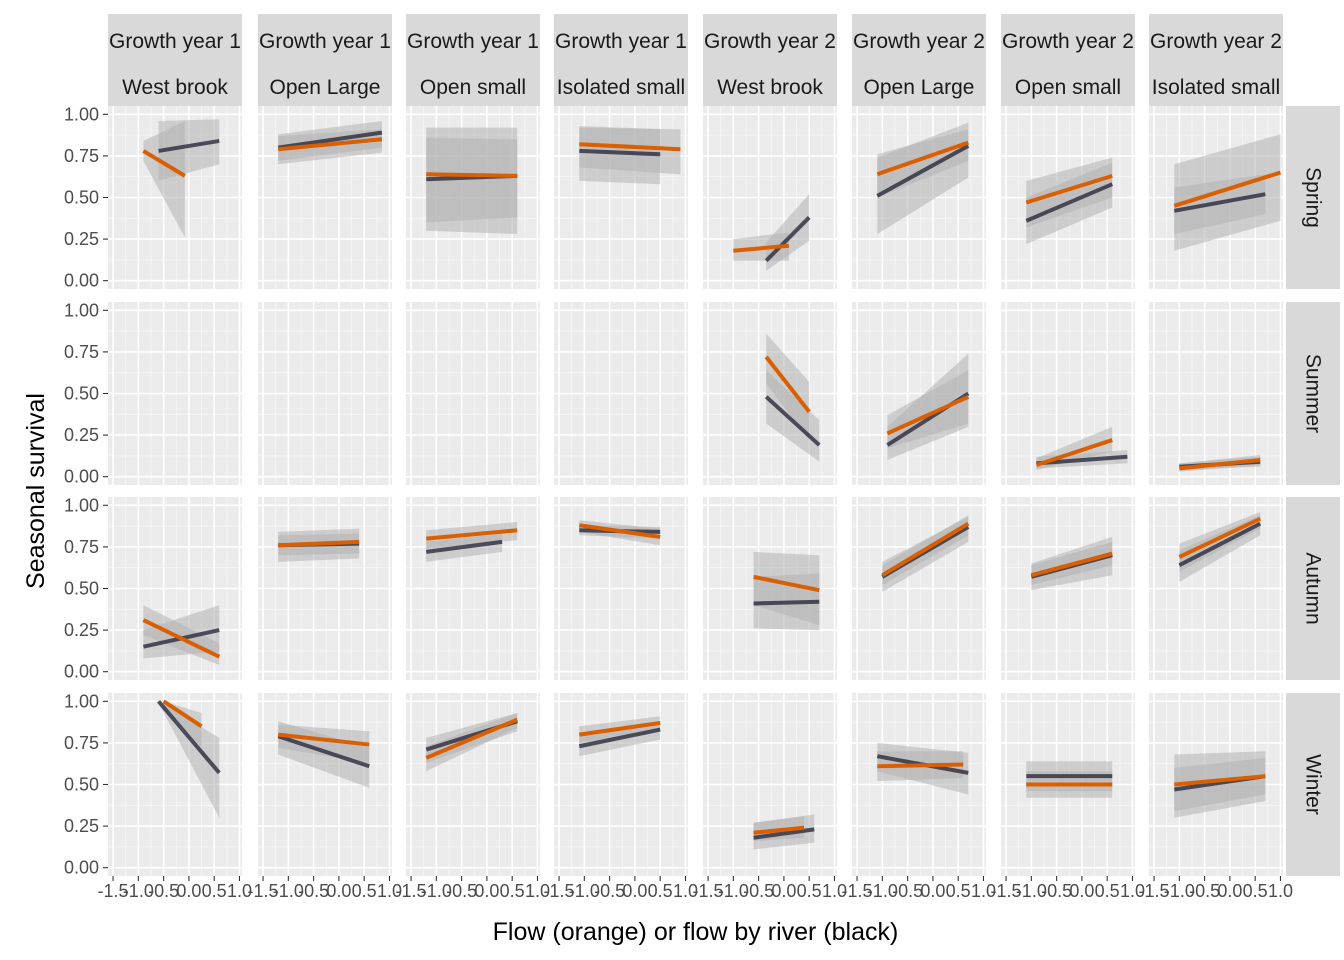 The width and height of the screenshot is (1344, 960). I want to click on river-ribbon, so click(189, 759).